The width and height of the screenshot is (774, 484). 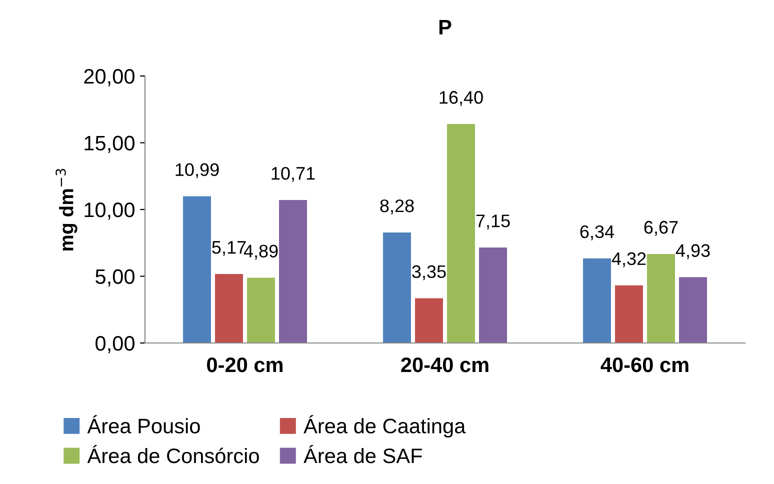 I want to click on y-tick-label: 5,00, so click(x=115, y=277).